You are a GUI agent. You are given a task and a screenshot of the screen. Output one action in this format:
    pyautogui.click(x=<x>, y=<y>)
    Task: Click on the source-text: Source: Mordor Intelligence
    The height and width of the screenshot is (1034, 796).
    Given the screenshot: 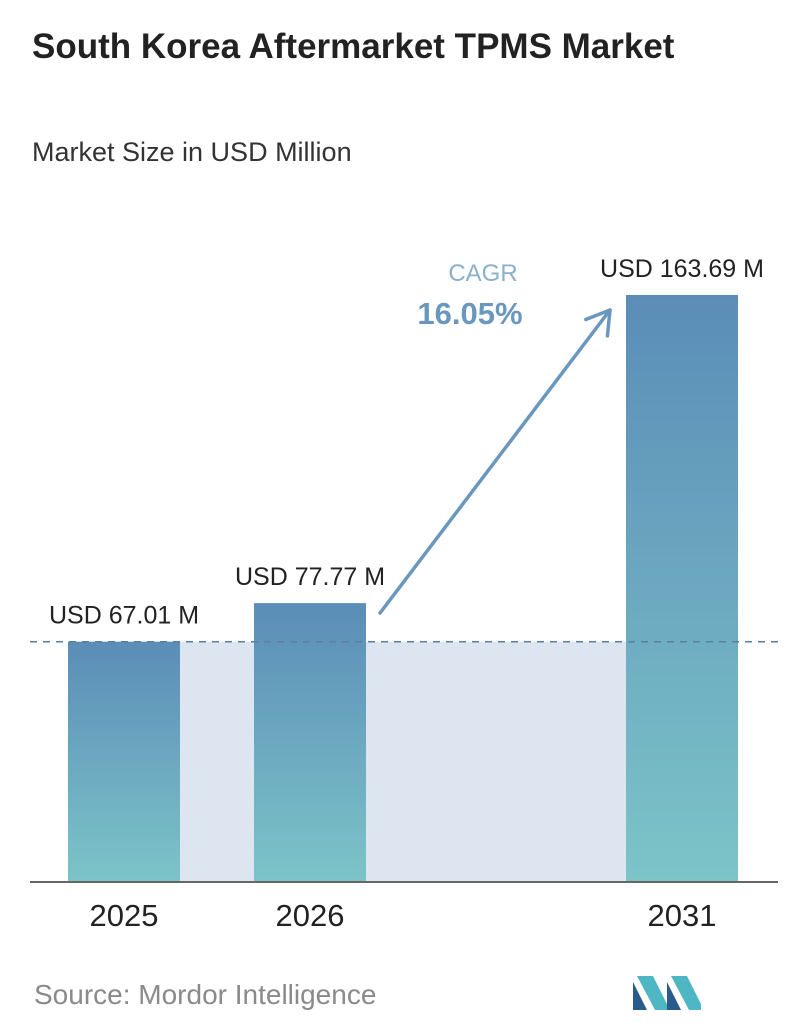 What is the action you would take?
    pyautogui.click(x=205, y=994)
    